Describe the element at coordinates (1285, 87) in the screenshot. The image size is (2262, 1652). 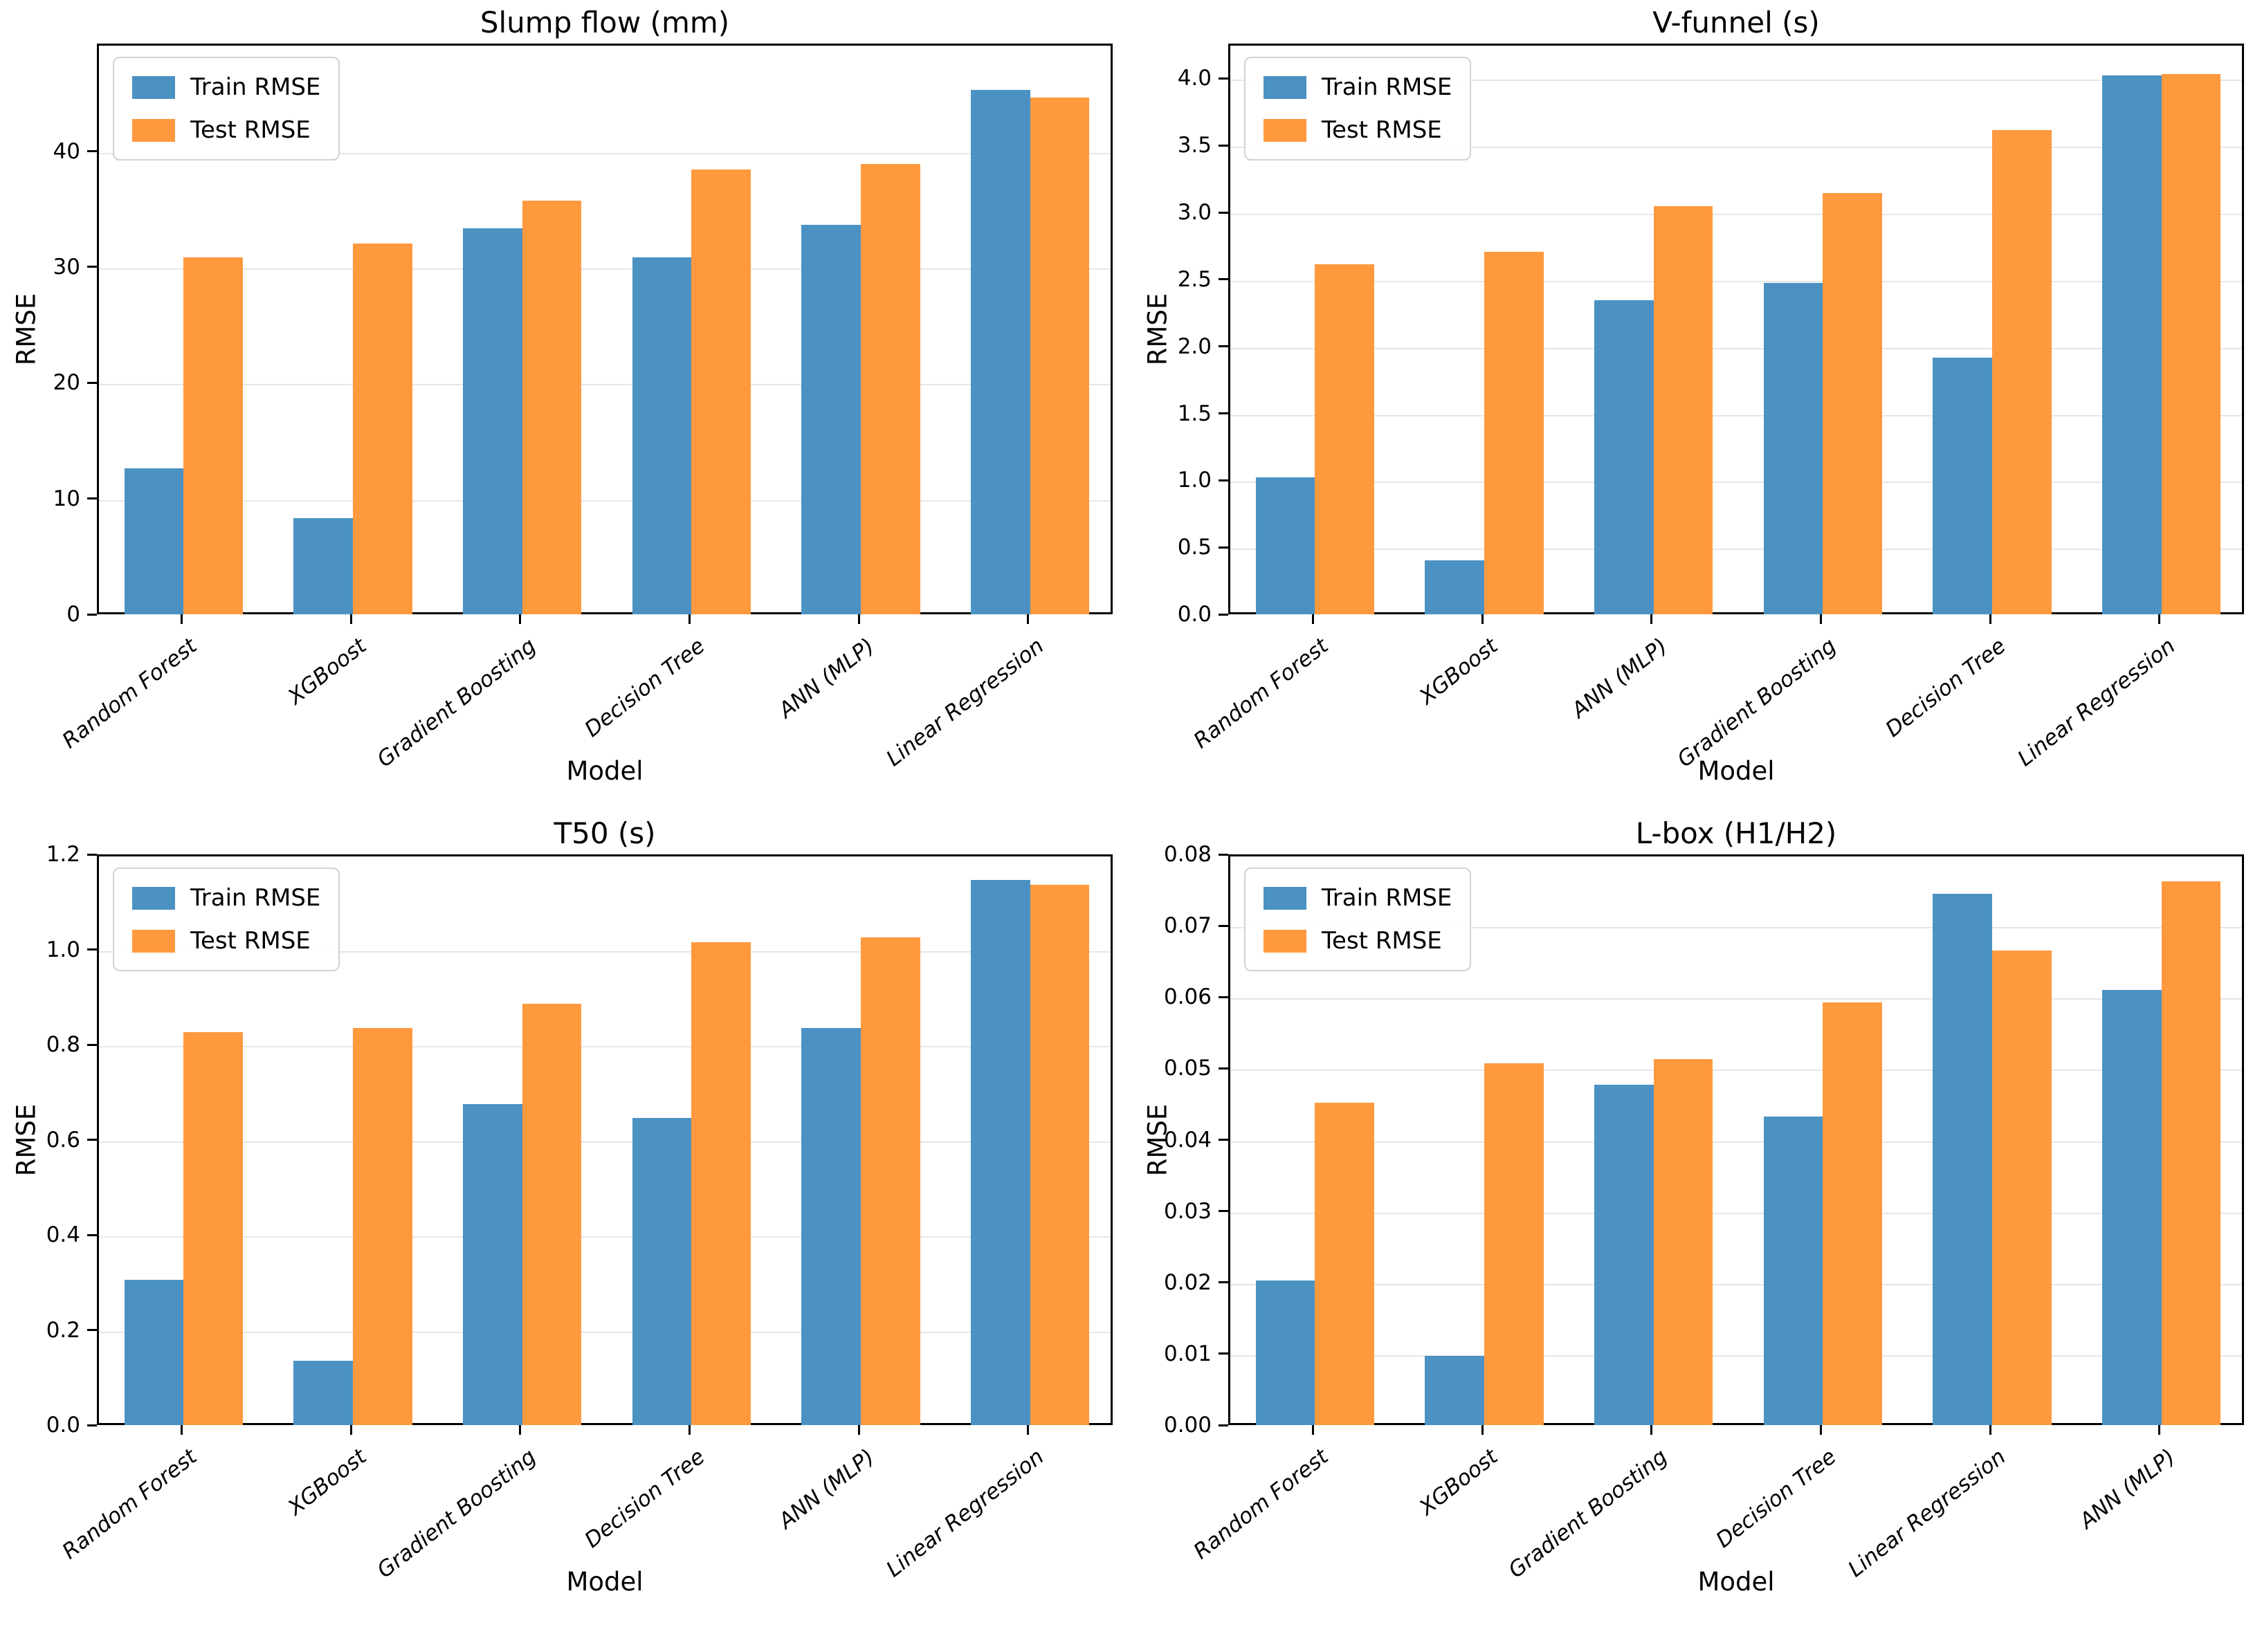
I see `legend-swatch-train-rmse` at that location.